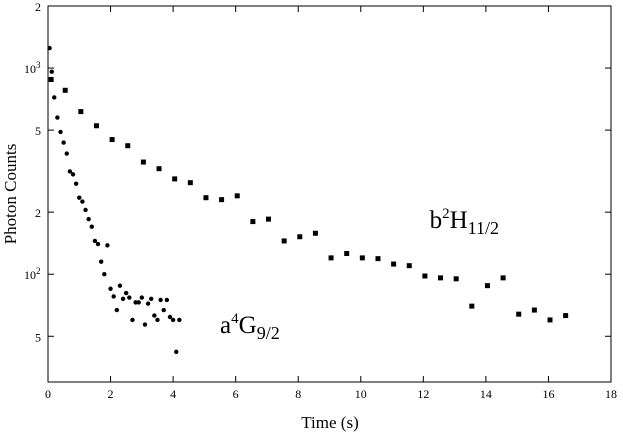 Image resolution: width=623 pixels, height=433 pixels. I want to click on x-tick-label: 8, so click(298, 394).